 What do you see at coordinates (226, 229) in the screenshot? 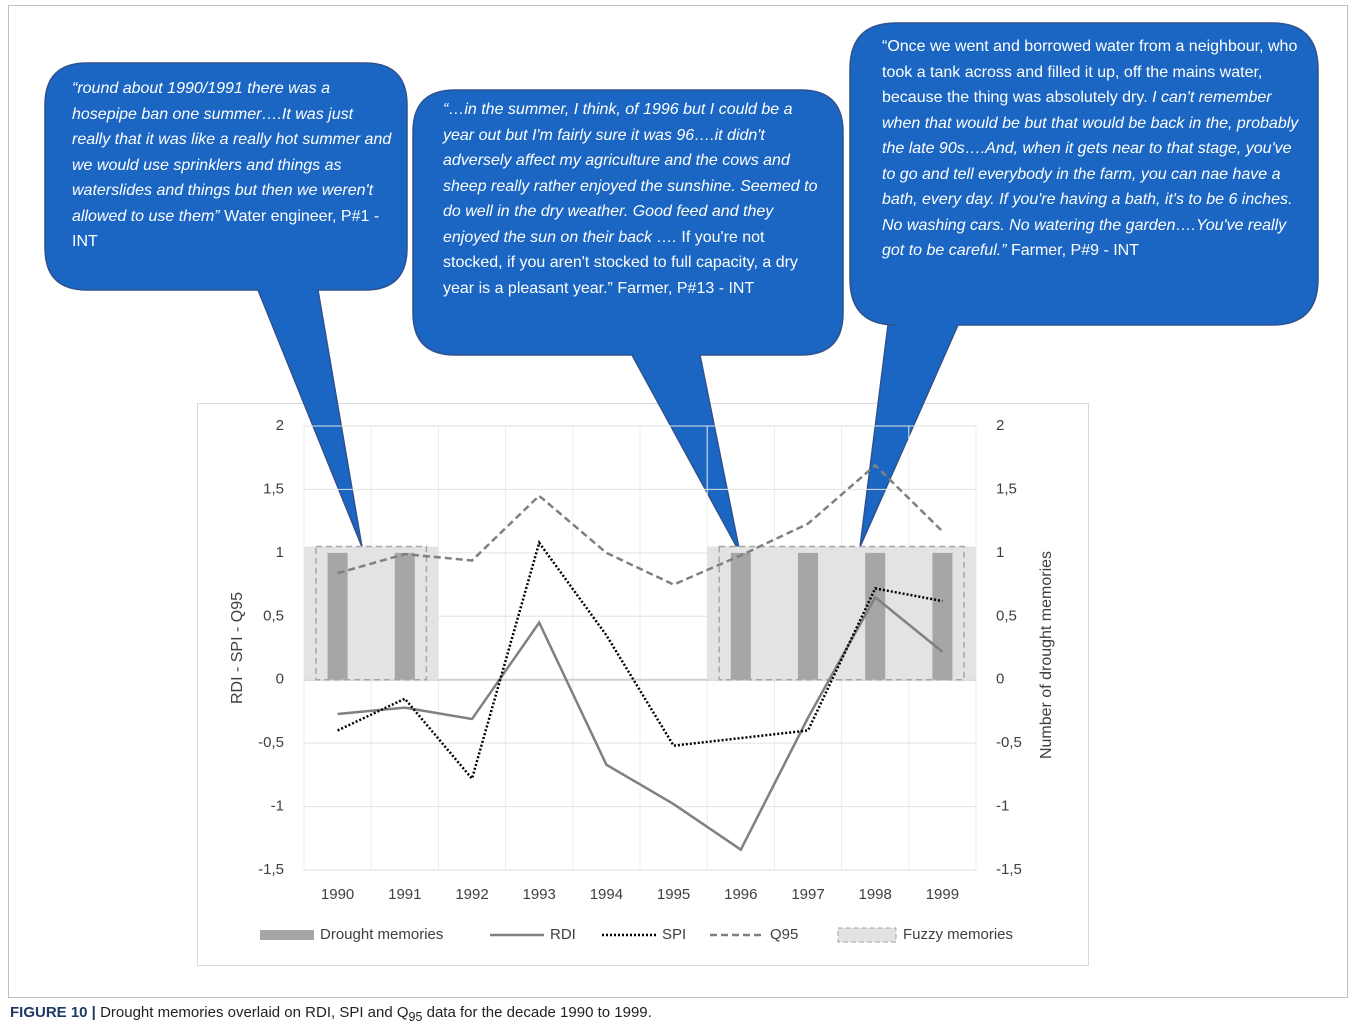
I see `bubble-segment: Water engineer, P#1 - INT` at bounding box center [226, 229].